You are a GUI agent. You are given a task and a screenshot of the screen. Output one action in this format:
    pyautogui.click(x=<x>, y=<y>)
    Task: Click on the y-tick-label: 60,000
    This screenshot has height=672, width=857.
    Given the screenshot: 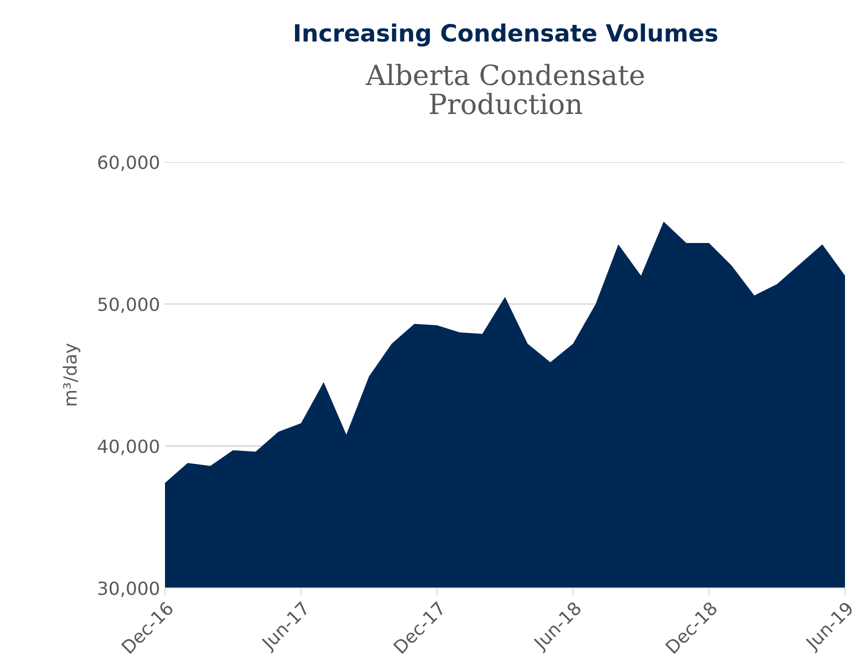 What is the action you would take?
    pyautogui.click(x=128, y=163)
    